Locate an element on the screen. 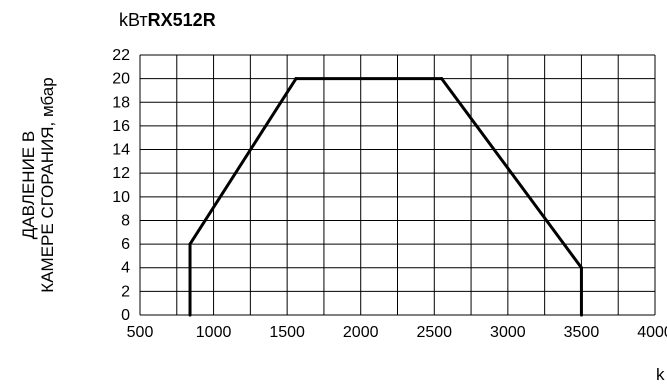 This screenshot has height=388, width=667. x-tick-label: 500 is located at coordinates (140, 332).